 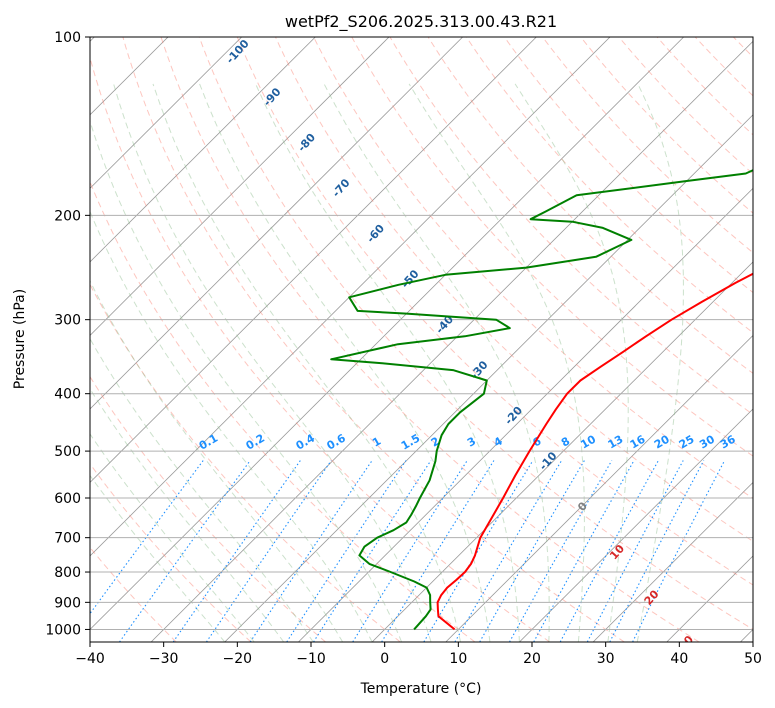 What do you see at coordinates (638, 441) in the screenshot?
I see `mixing-ratio-label: 16` at bounding box center [638, 441].